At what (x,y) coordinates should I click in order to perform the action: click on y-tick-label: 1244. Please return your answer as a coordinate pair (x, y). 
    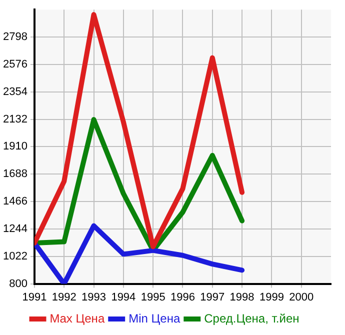
    Looking at the image, I should click on (15, 228).